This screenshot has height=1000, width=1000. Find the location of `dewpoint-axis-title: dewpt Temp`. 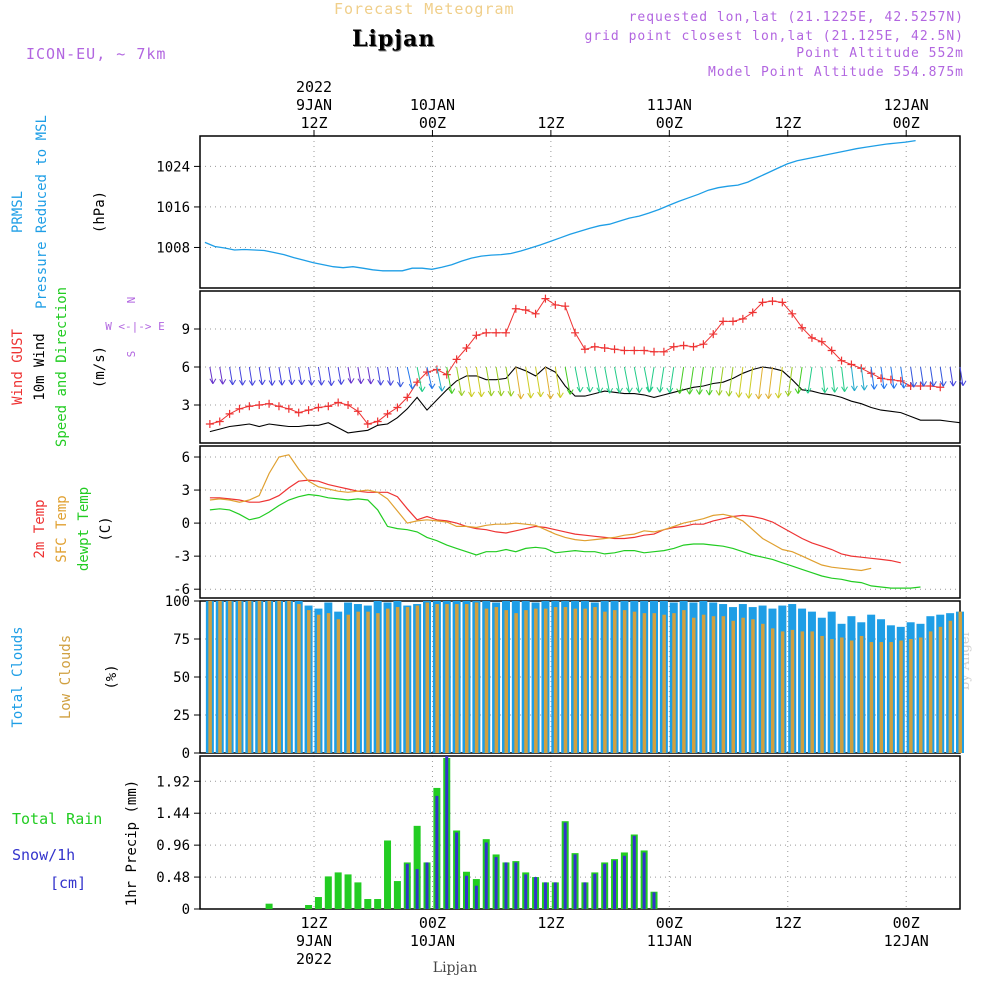

dewpoint-axis-title: dewpt Temp is located at coordinates (84, 529).